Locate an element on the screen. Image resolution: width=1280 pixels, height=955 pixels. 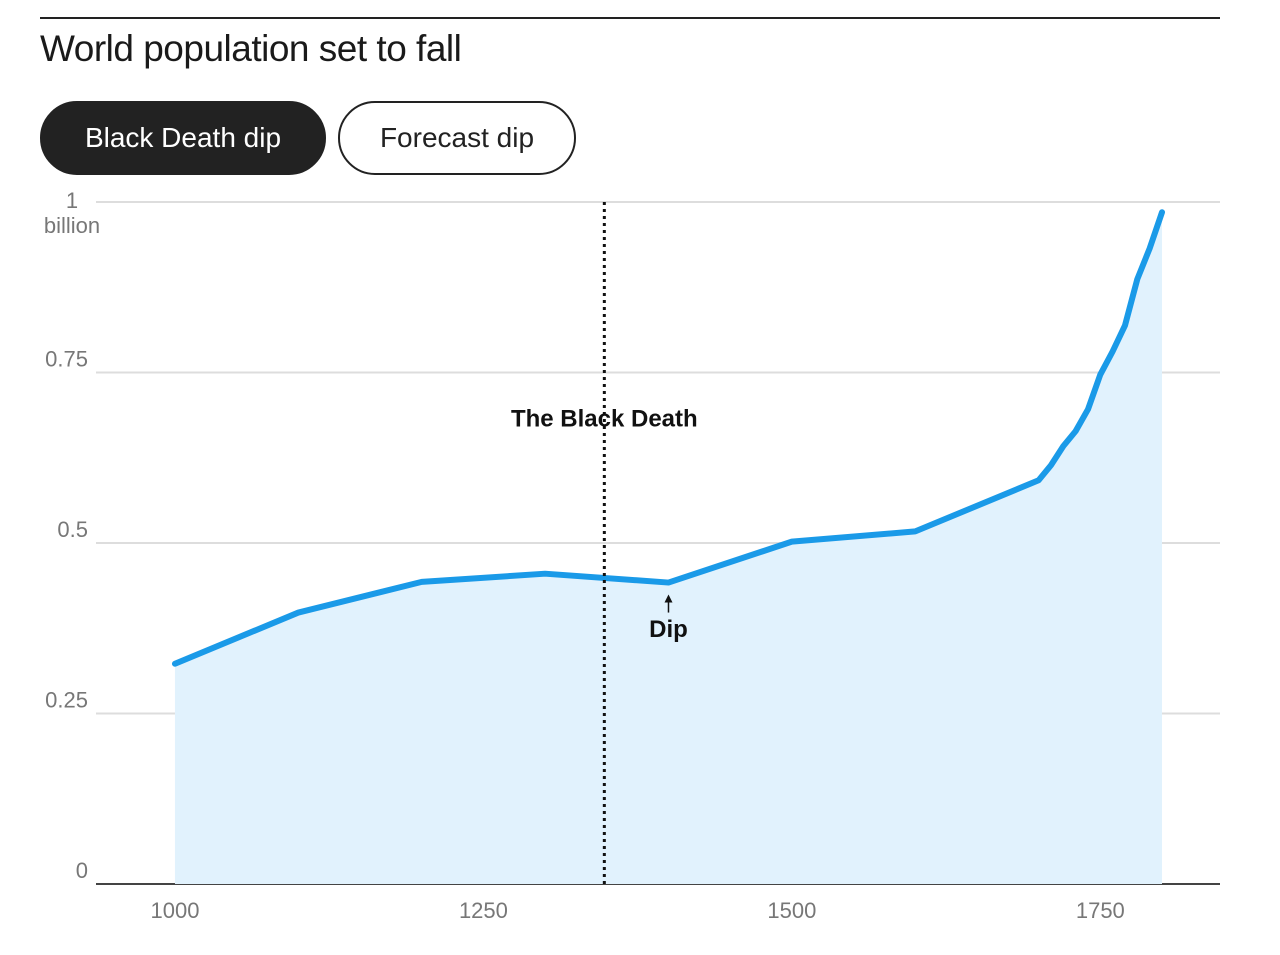
y-tick-label: 1 billion is located at coordinates (72, 213).